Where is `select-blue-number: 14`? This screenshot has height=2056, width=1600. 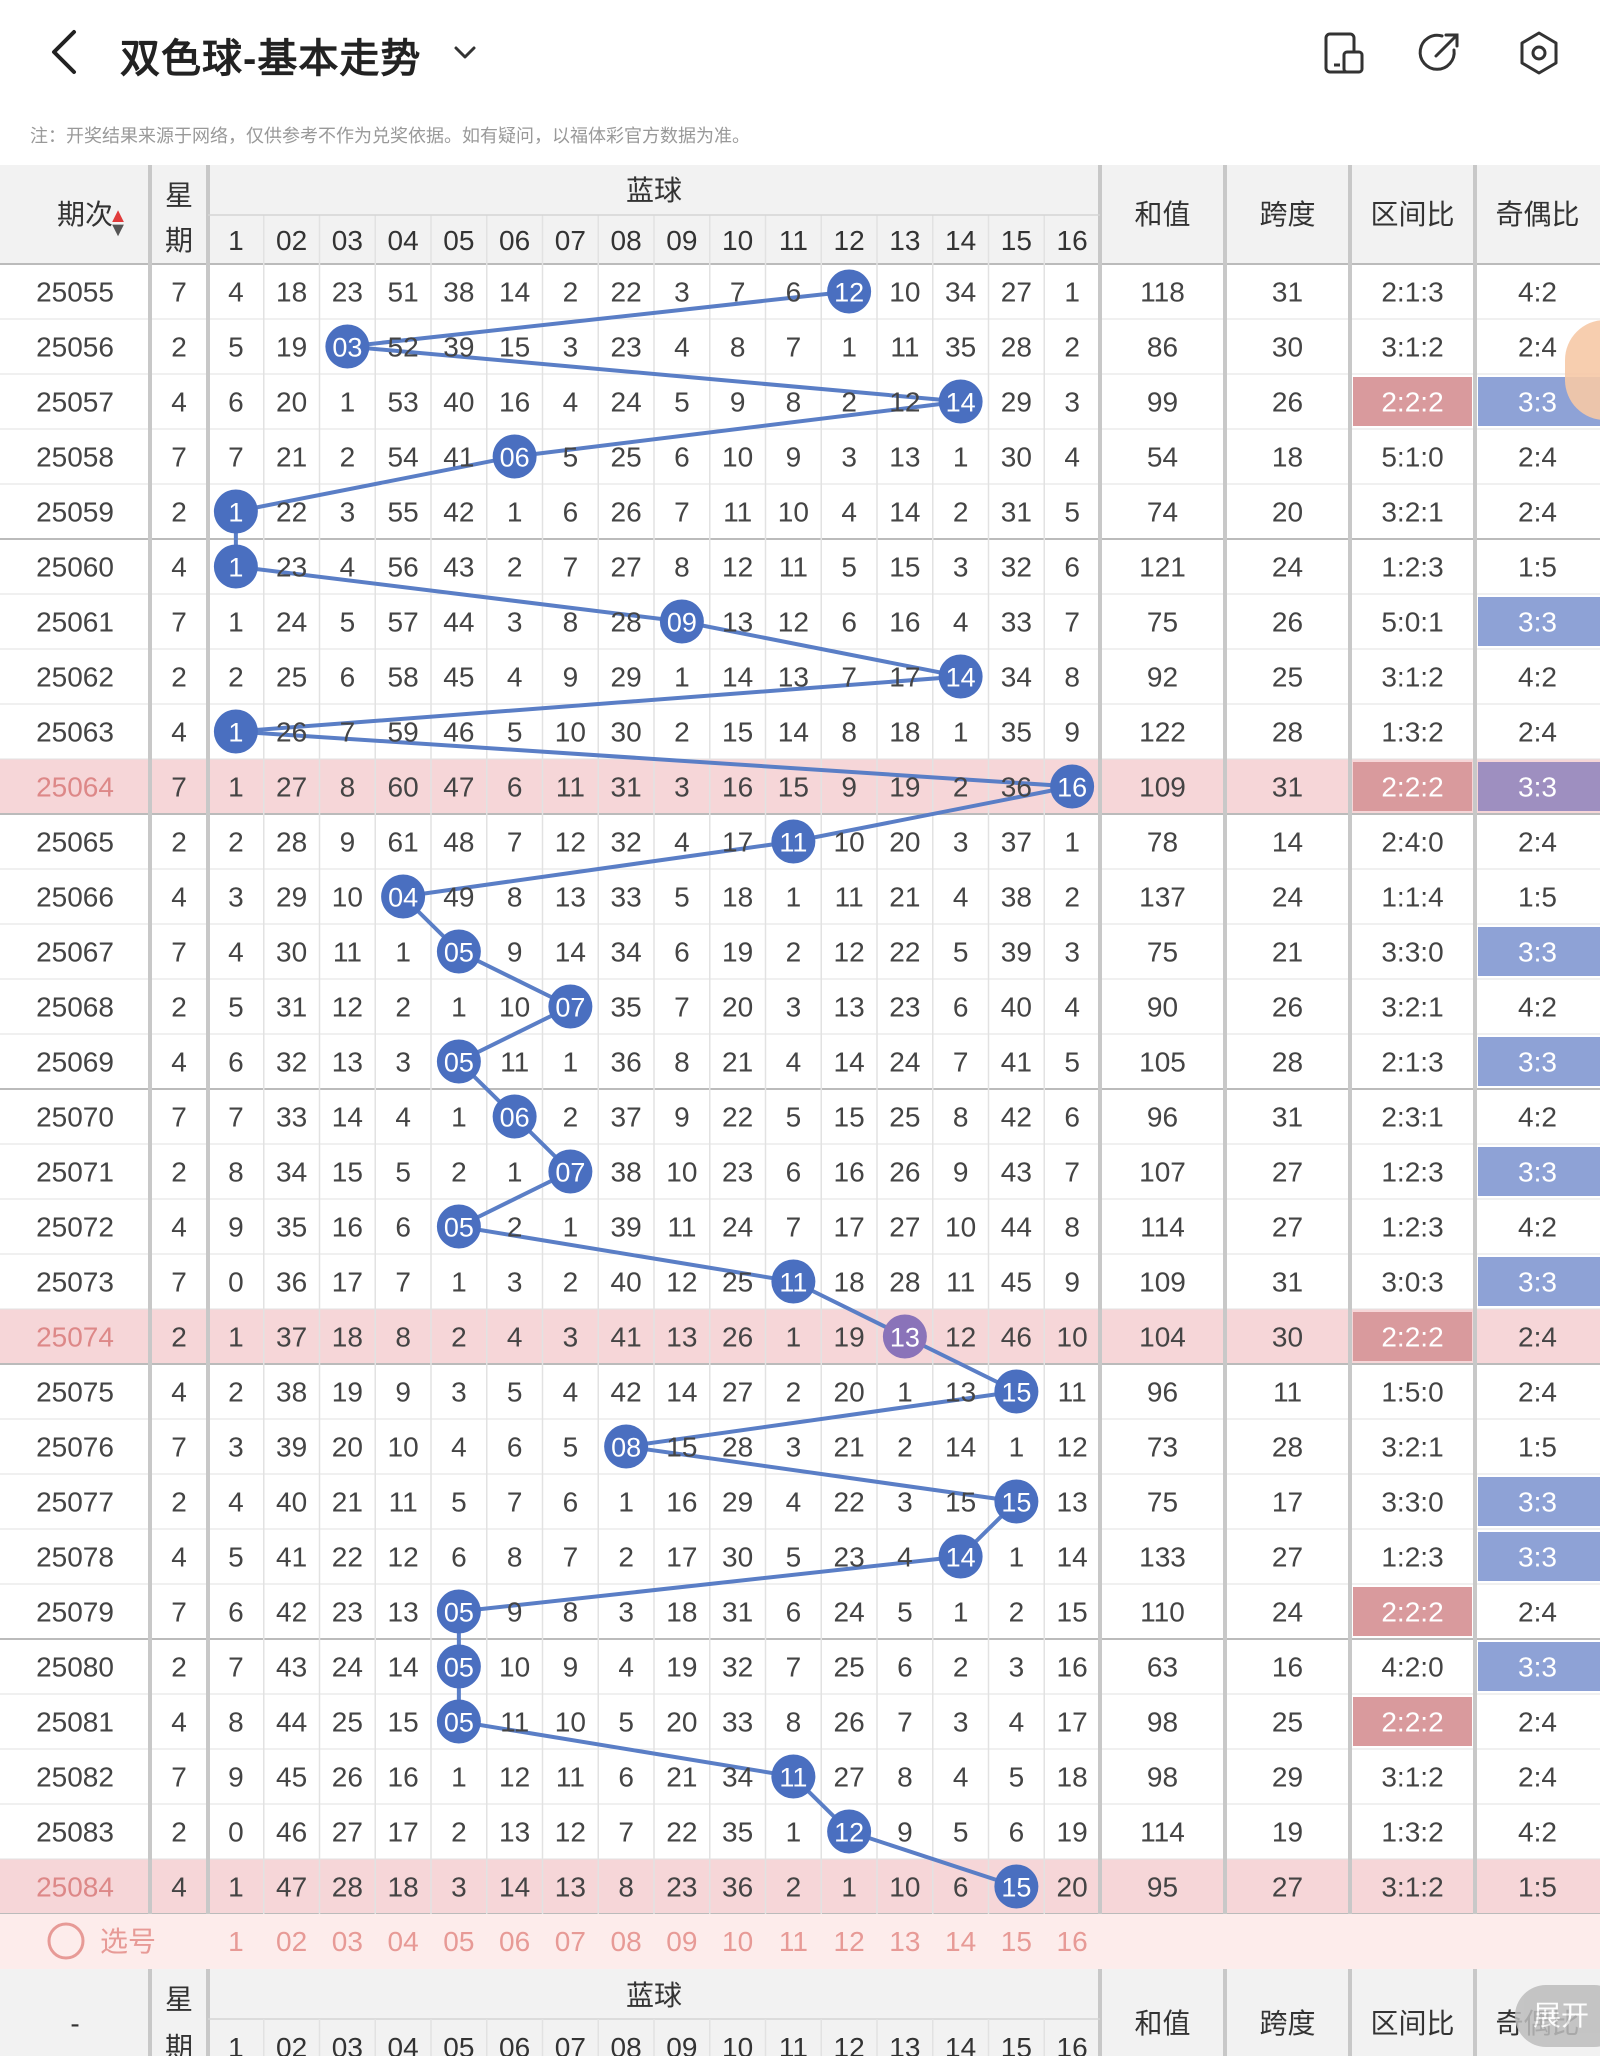 select-blue-number: 14 is located at coordinates (960, 1941).